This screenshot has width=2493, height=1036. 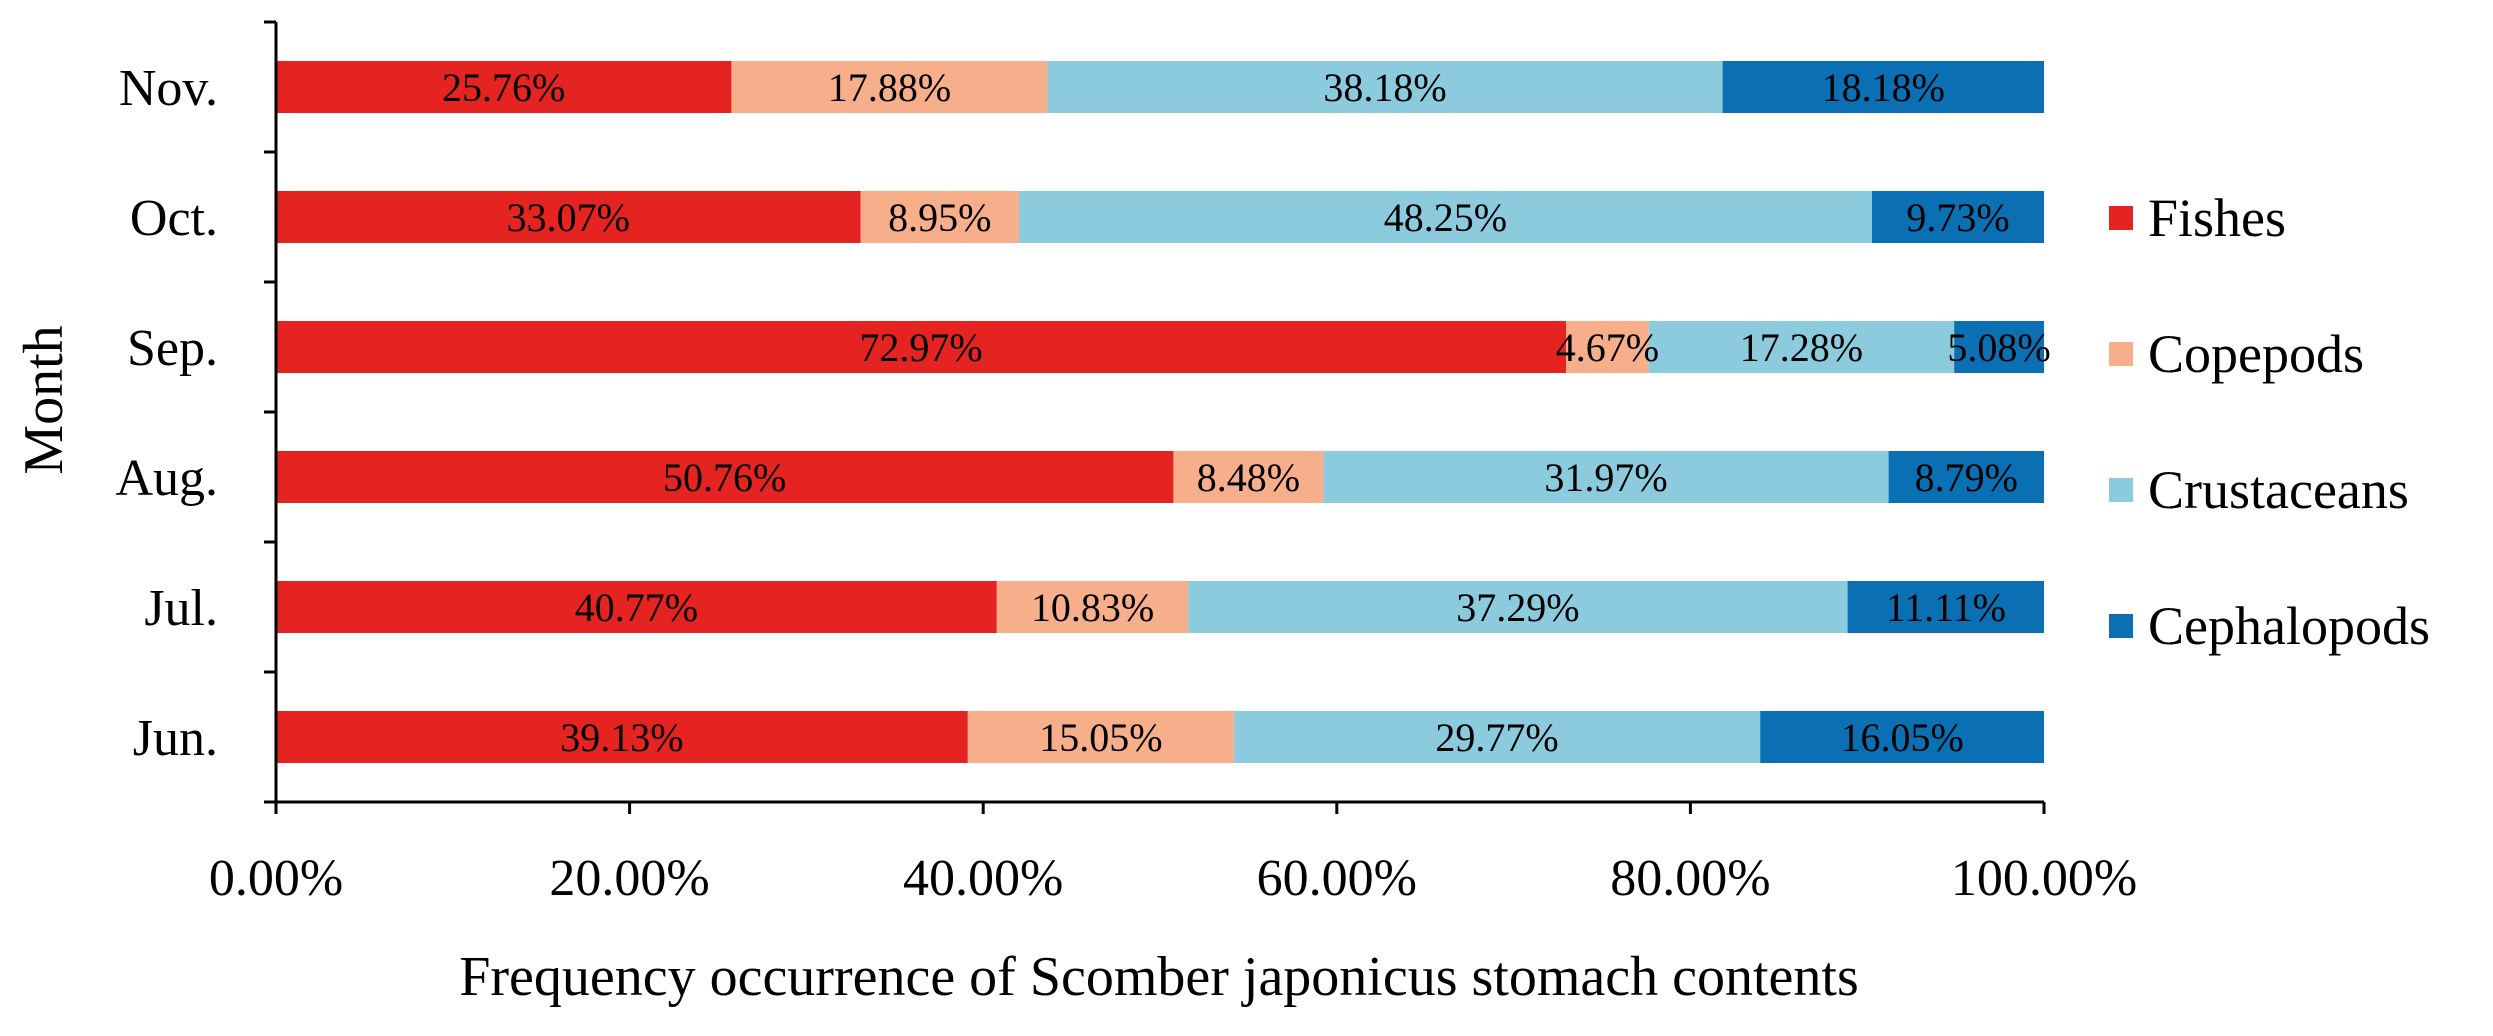 What do you see at coordinates (1690, 878) in the screenshot?
I see `x-tick-label: 80.00%` at bounding box center [1690, 878].